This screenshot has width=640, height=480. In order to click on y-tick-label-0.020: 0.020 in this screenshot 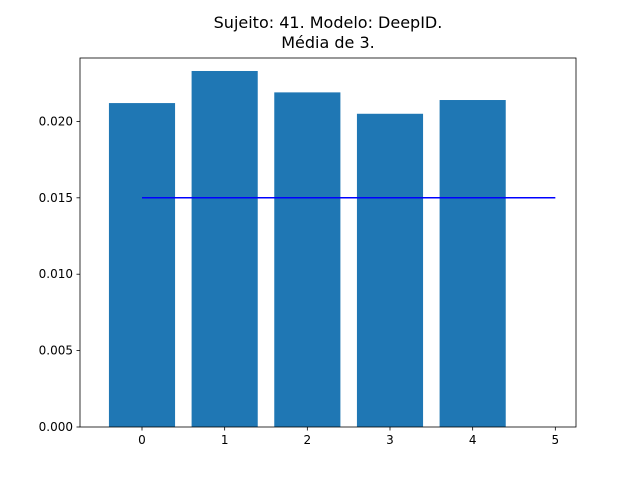, I will do `click(56, 121)`.